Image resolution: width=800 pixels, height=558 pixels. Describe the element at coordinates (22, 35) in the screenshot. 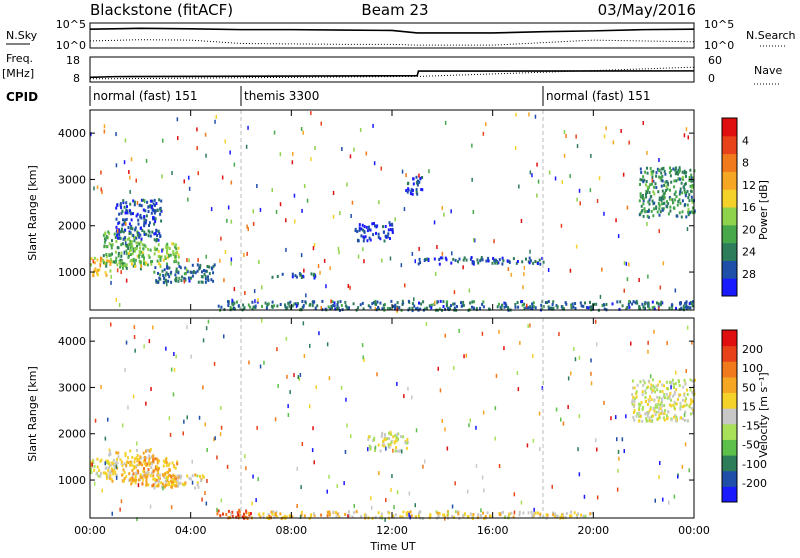

I see `nsky-label: N.Sky` at that location.